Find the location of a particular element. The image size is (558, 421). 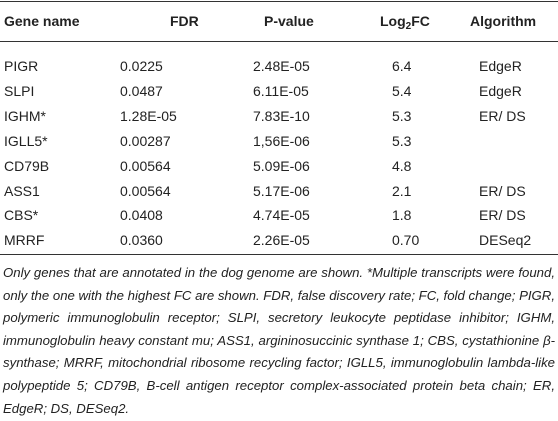

top-rule is located at coordinates (279, 1).